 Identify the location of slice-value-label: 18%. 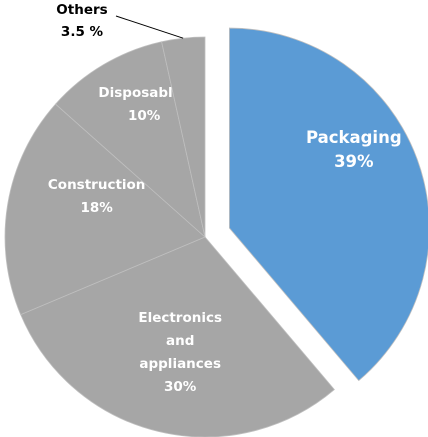
(97, 208).